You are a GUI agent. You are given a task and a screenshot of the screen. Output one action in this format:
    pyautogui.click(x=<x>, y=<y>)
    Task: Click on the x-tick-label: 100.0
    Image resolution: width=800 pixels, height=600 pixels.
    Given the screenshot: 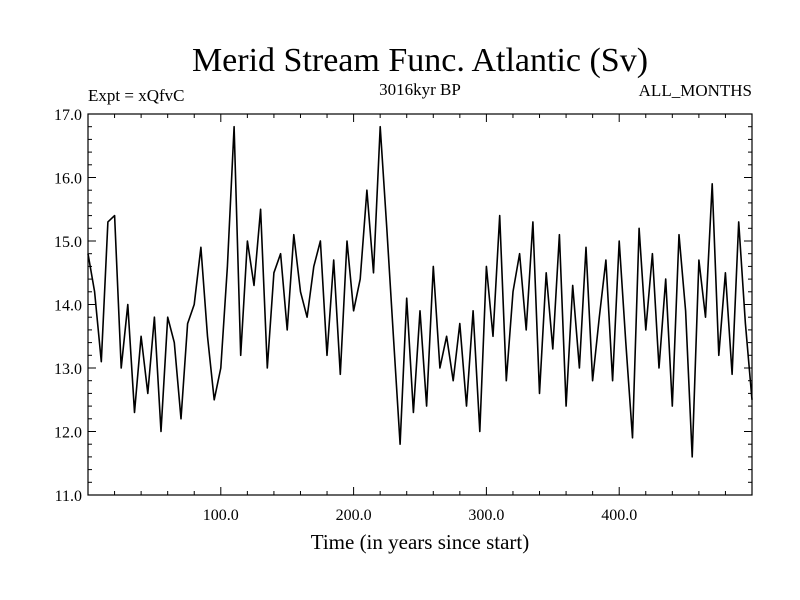 What is the action you would take?
    pyautogui.click(x=221, y=515)
    